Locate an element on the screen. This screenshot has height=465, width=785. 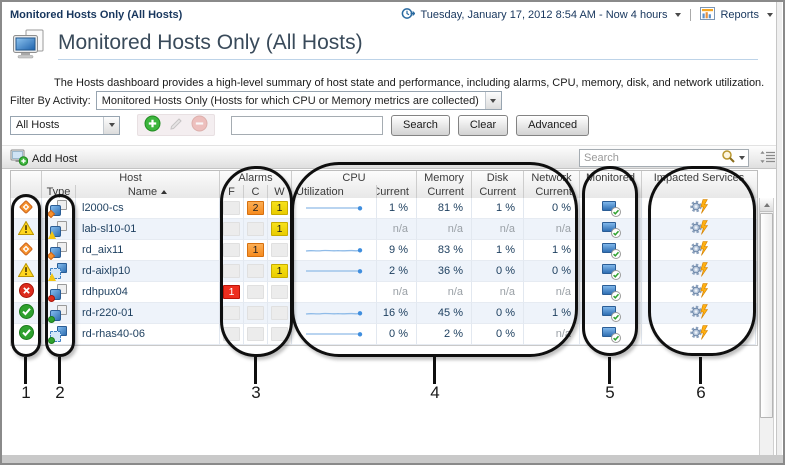
warning-alarm-cell: 1 is located at coordinates (280, 208).